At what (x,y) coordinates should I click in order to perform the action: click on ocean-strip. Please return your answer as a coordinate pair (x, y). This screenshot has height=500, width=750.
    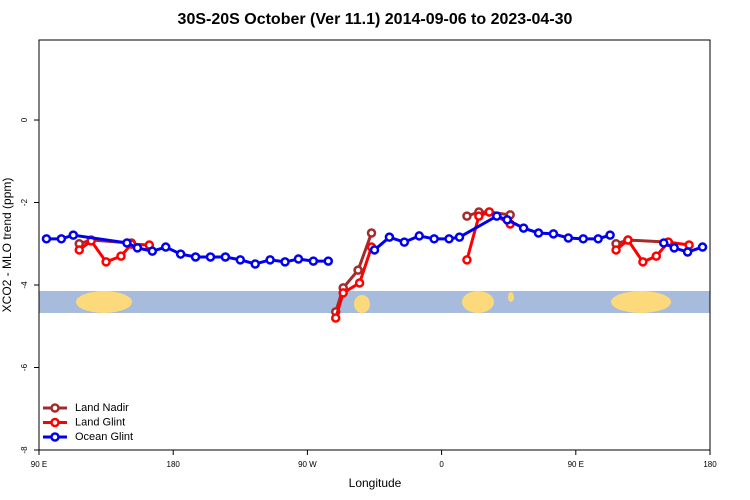
    Looking at the image, I should click on (374, 302).